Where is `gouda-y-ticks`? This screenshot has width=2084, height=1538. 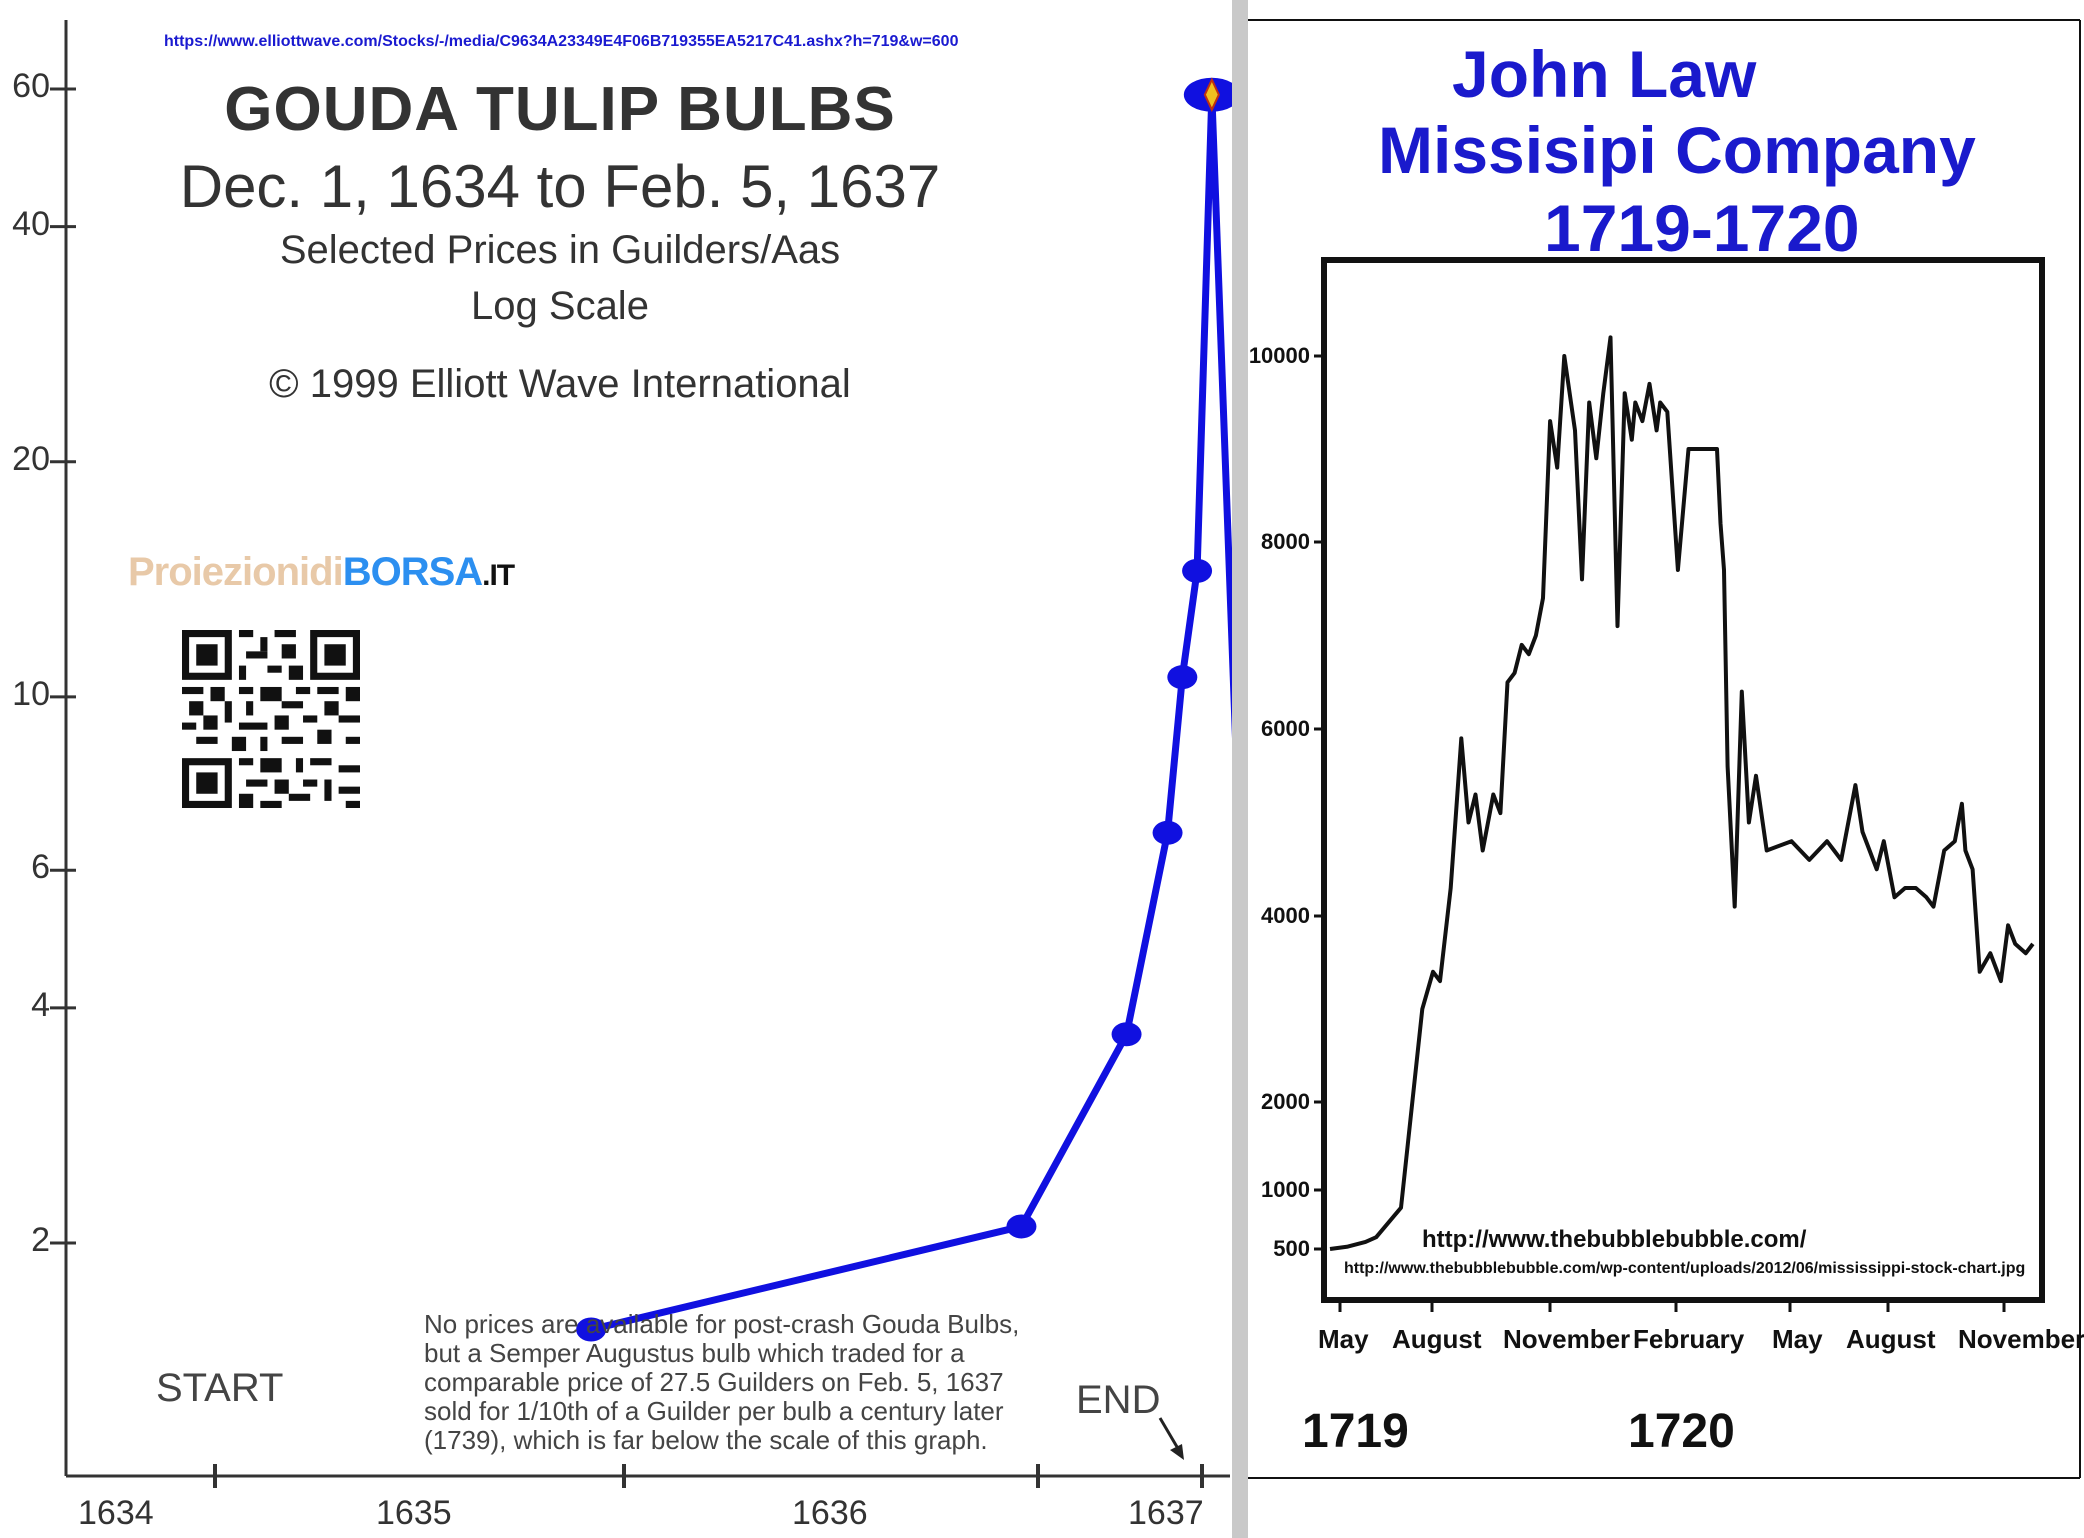 gouda-y-ticks is located at coordinates (63, 666).